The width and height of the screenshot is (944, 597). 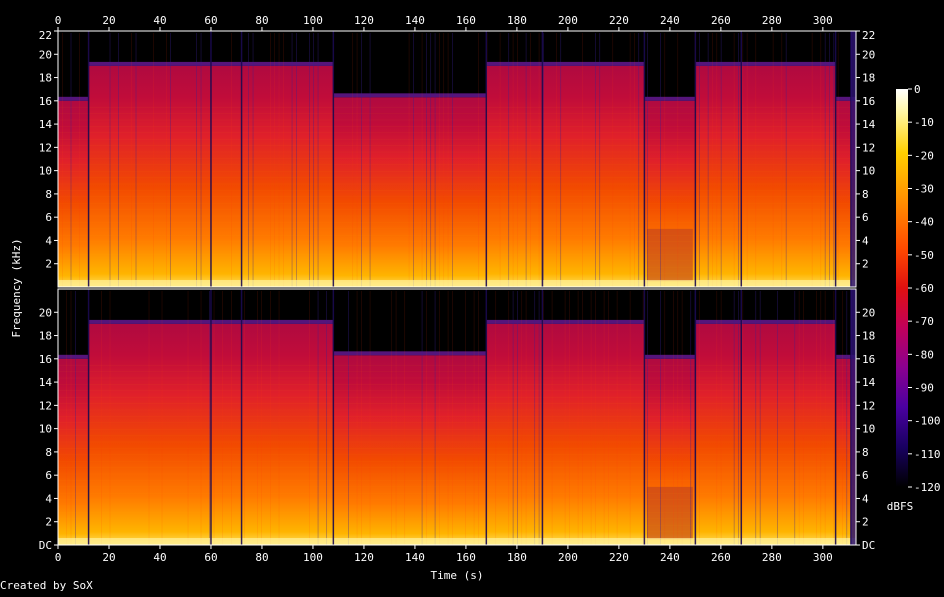 I want to click on x-axis-label: Time (s), so click(x=457, y=575).